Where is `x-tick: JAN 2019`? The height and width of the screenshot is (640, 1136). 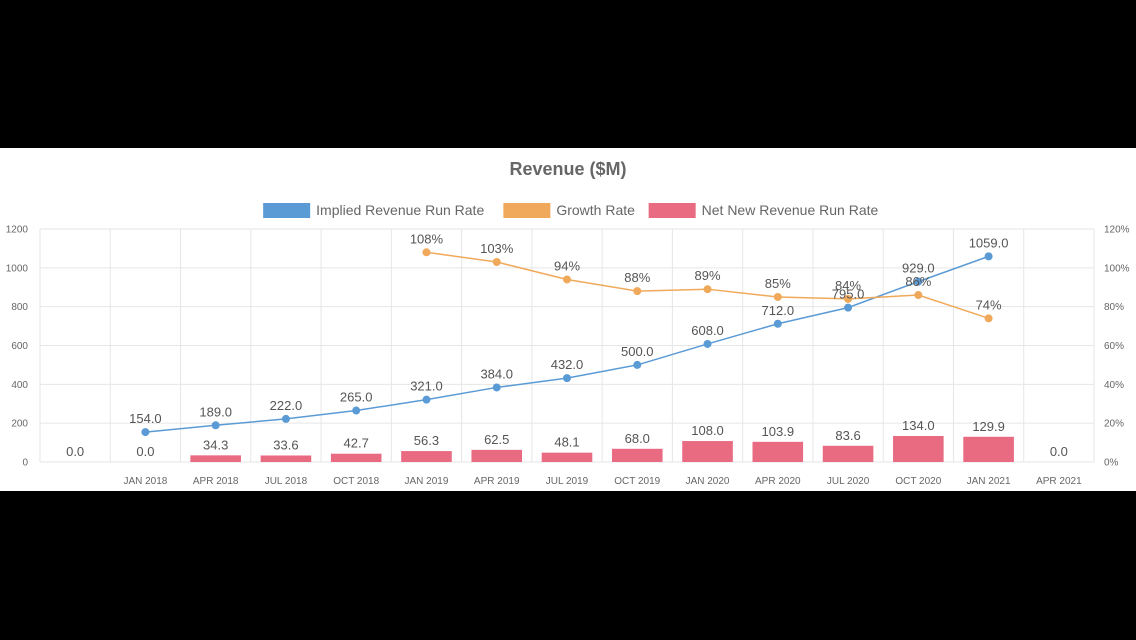
x-tick: JAN 2019 is located at coordinates (427, 481).